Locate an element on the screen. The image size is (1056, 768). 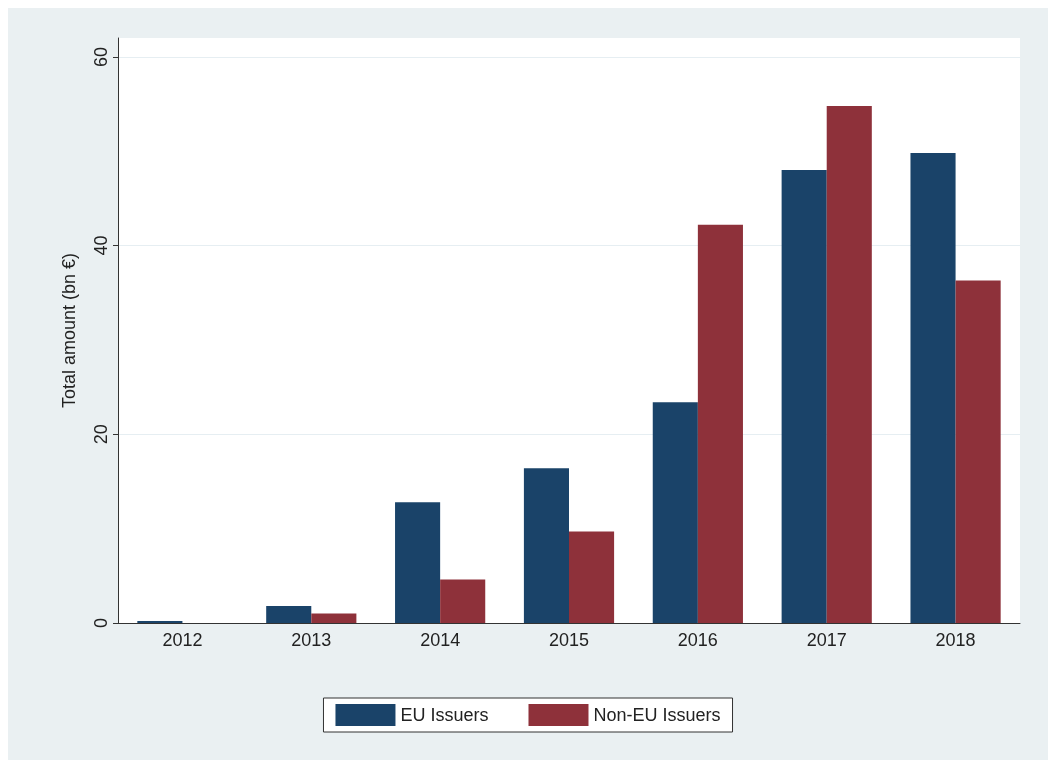
y-axis-title: Total amount (bn €) is located at coordinates (69, 330).